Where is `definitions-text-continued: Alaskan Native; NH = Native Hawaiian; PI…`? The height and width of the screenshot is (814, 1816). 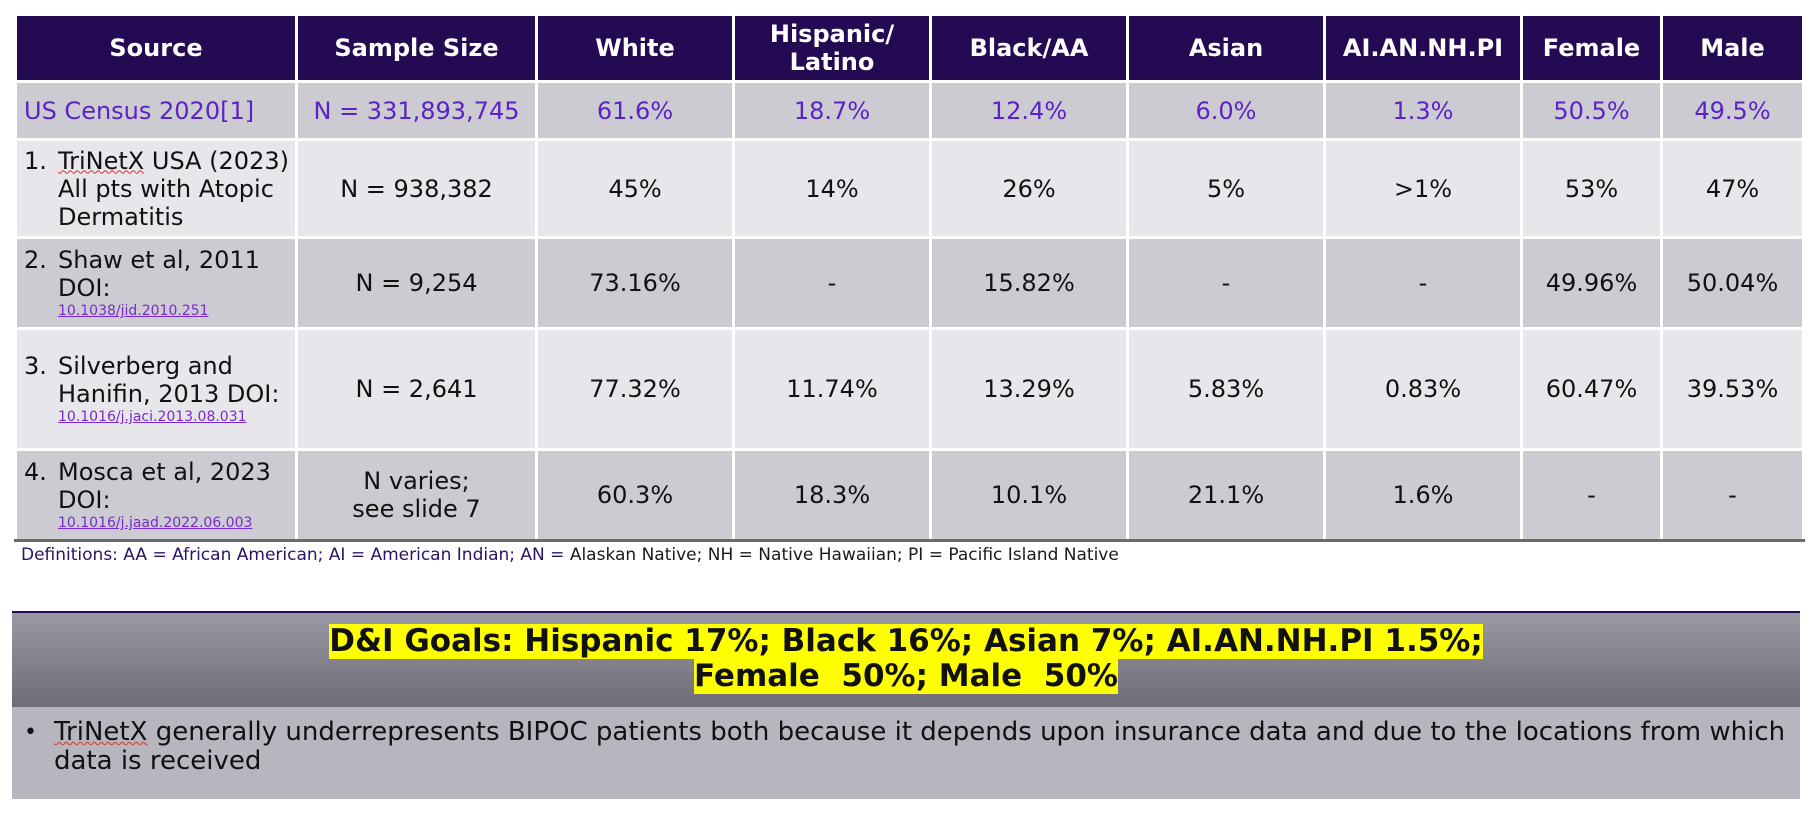
definitions-text-continued: Alaskan Native; NH = Native Hawaiian; PI… is located at coordinates (844, 555).